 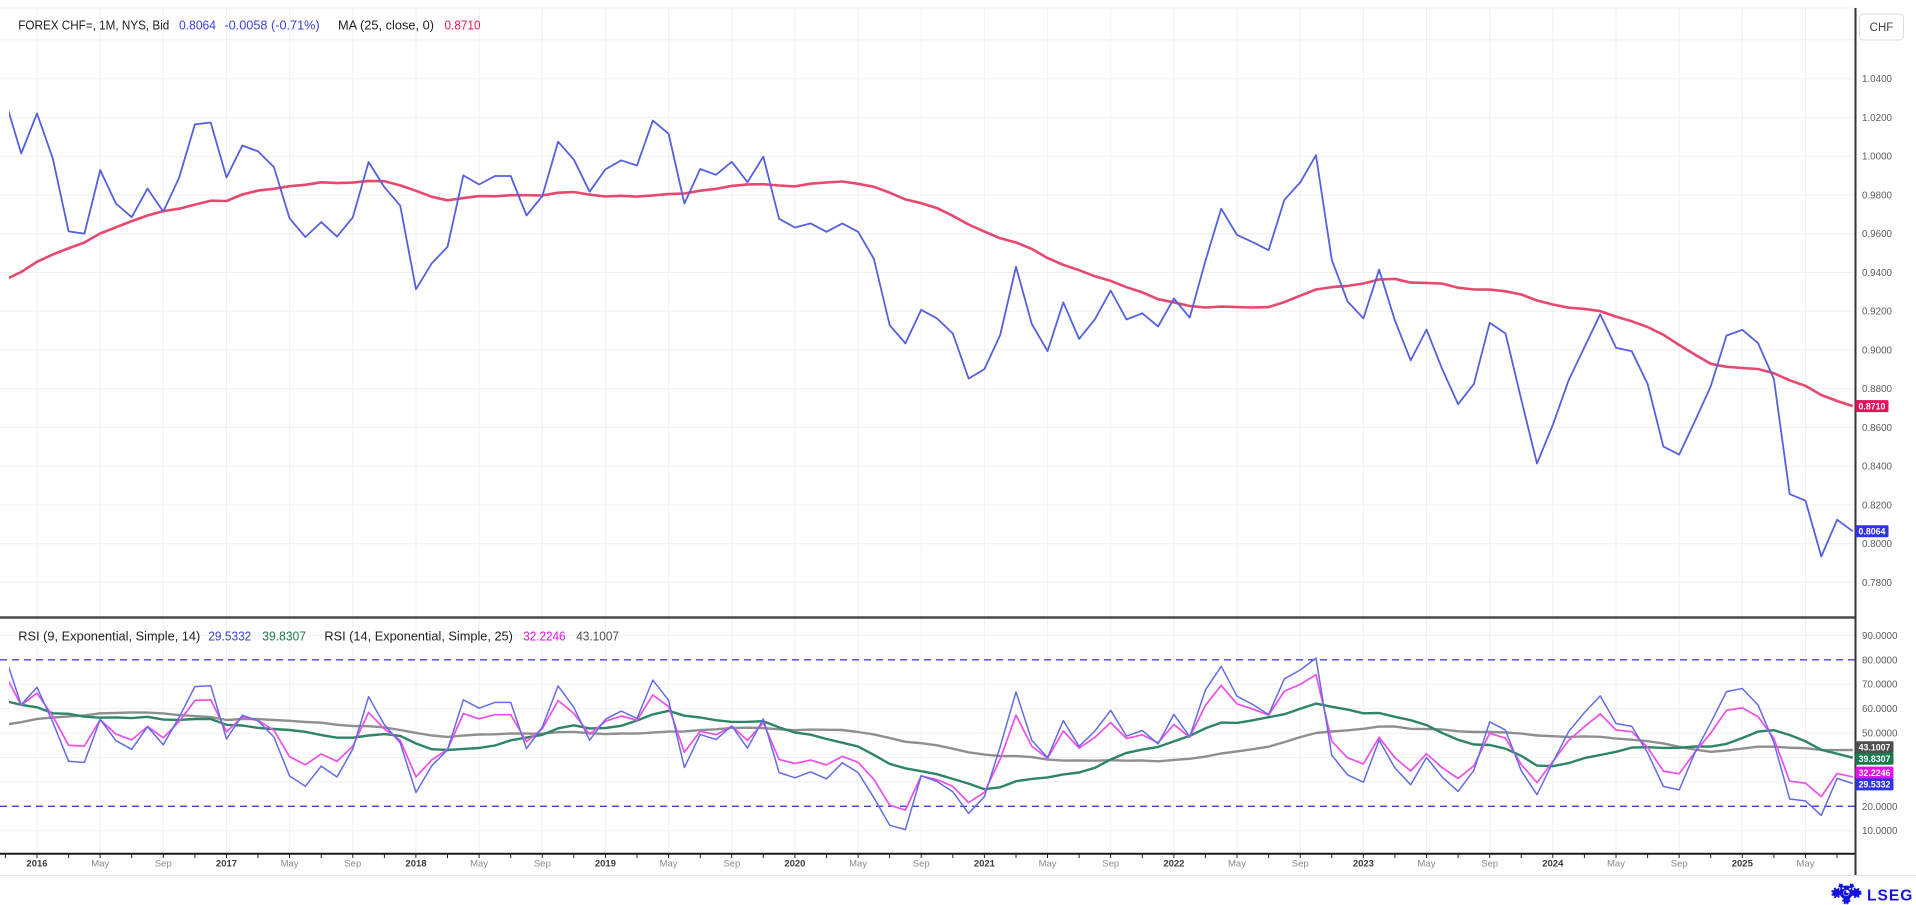 What do you see at coordinates (1890, 895) in the screenshot?
I see `svg-text: LSEG` at bounding box center [1890, 895].